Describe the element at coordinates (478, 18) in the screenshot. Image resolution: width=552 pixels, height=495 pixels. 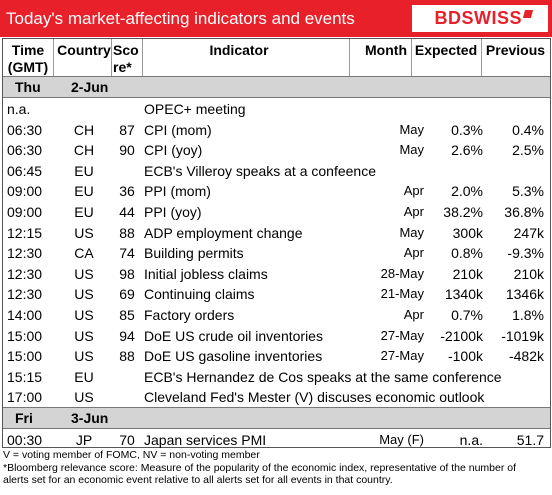
I see `logo-text: BDSWISS` at that location.